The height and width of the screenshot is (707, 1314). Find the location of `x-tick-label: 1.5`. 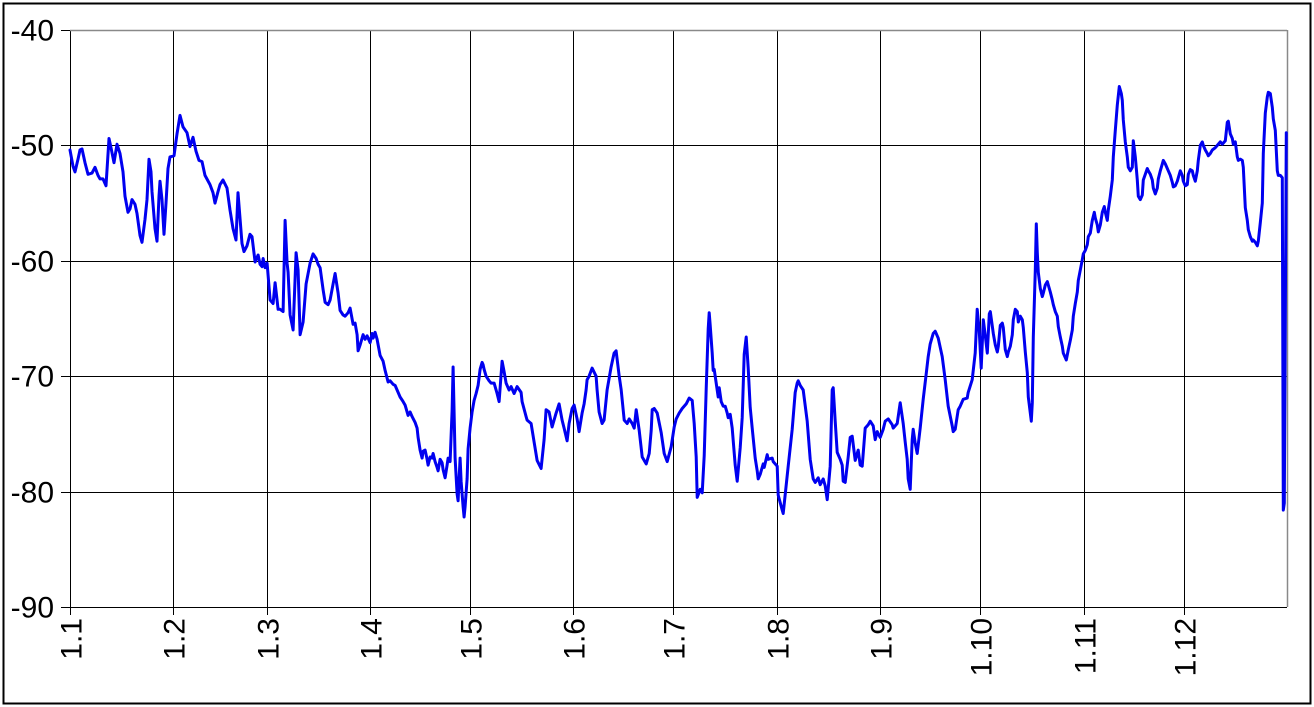

x-tick-label: 1.5 is located at coordinates (472, 639).